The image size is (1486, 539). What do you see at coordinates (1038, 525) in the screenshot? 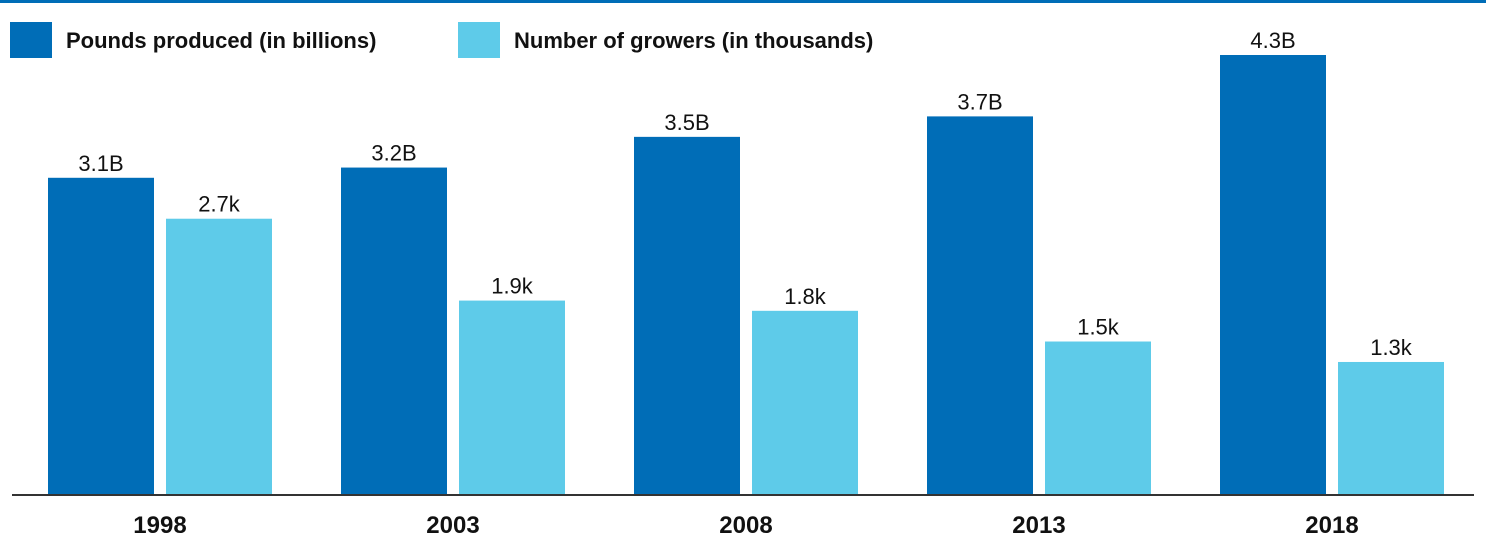
I see `x-tick-label-2013: 2013` at bounding box center [1038, 525].